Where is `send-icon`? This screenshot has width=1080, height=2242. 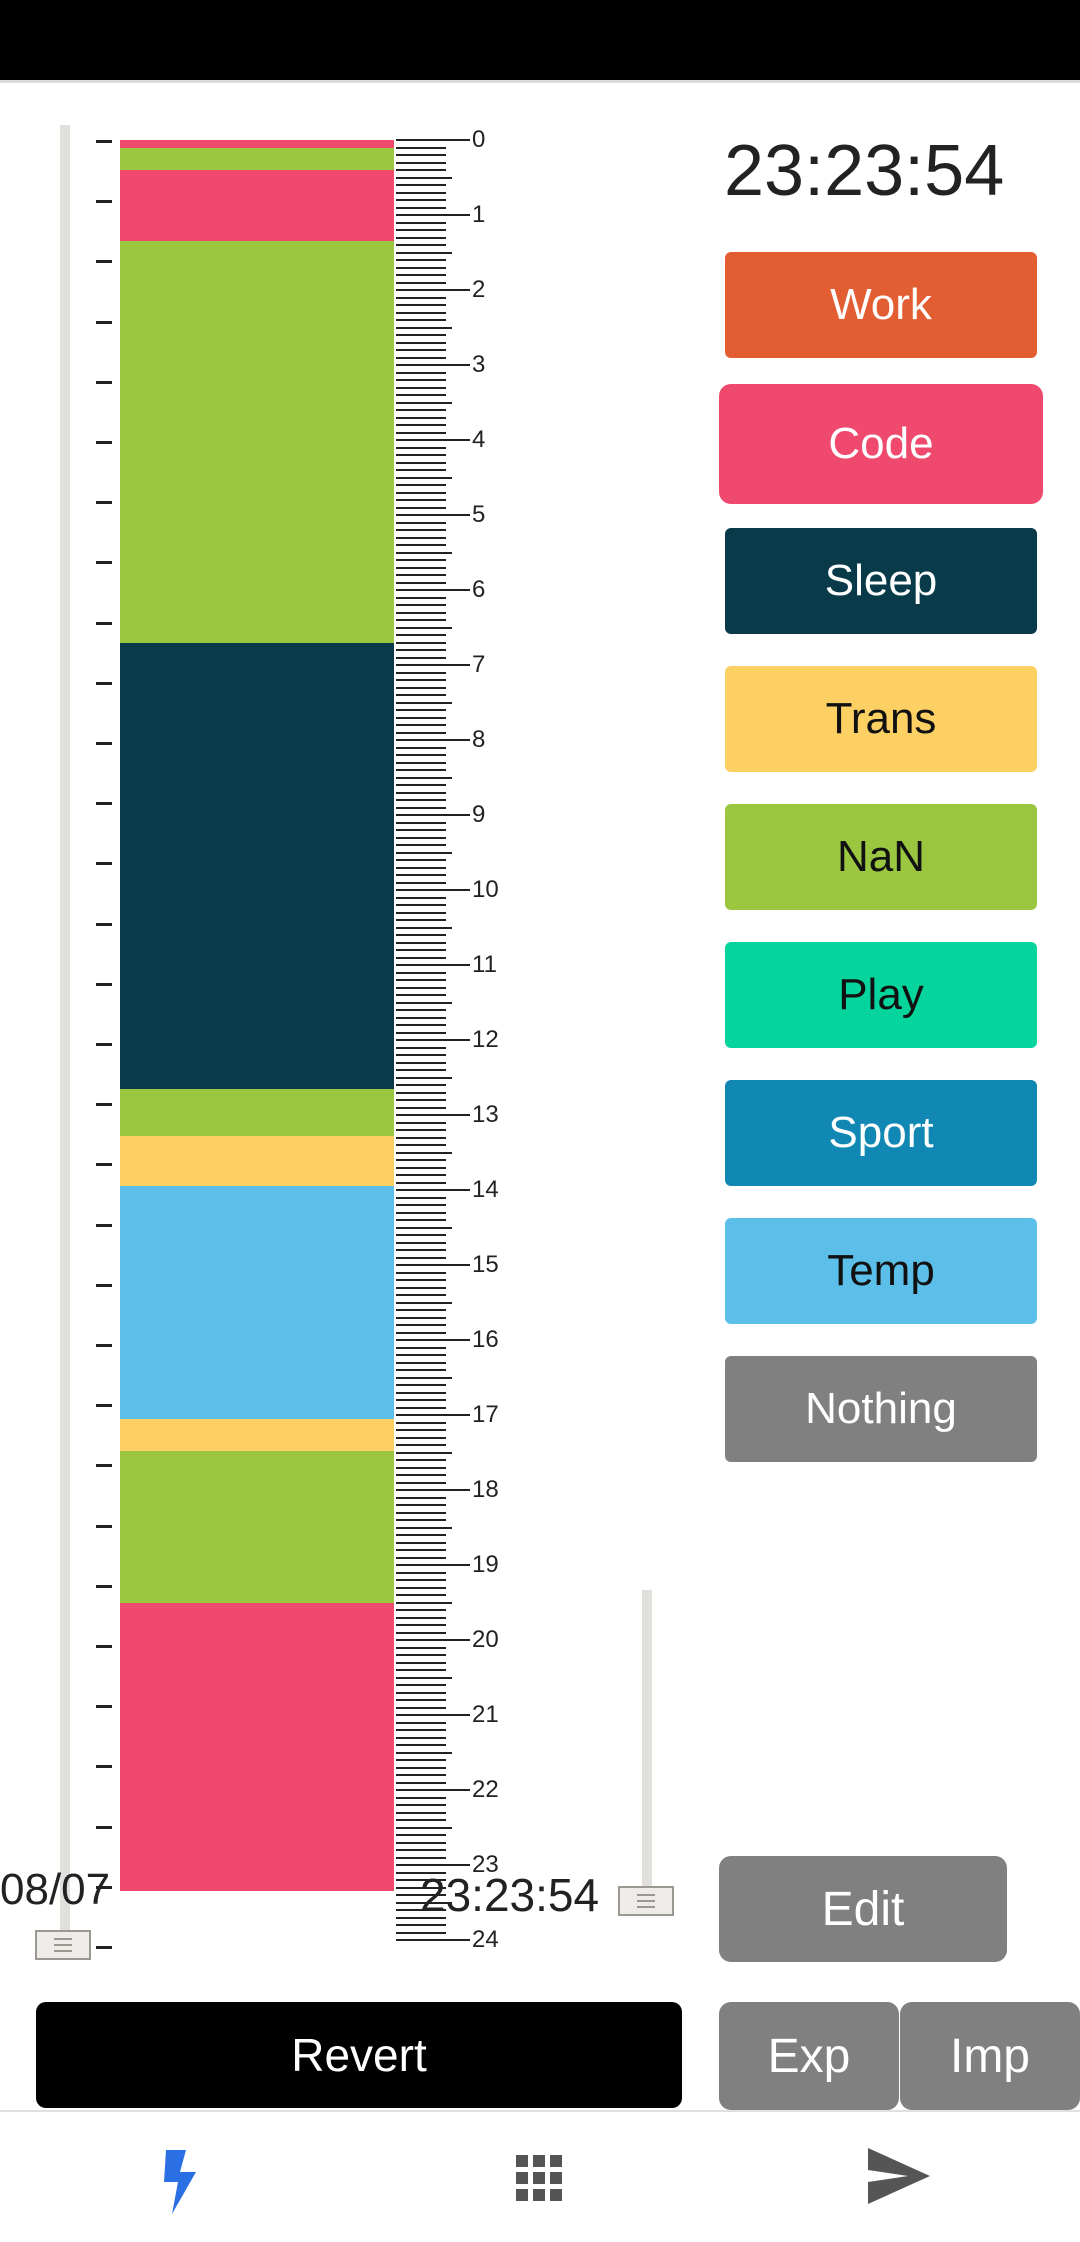
send-icon is located at coordinates (899, 2178).